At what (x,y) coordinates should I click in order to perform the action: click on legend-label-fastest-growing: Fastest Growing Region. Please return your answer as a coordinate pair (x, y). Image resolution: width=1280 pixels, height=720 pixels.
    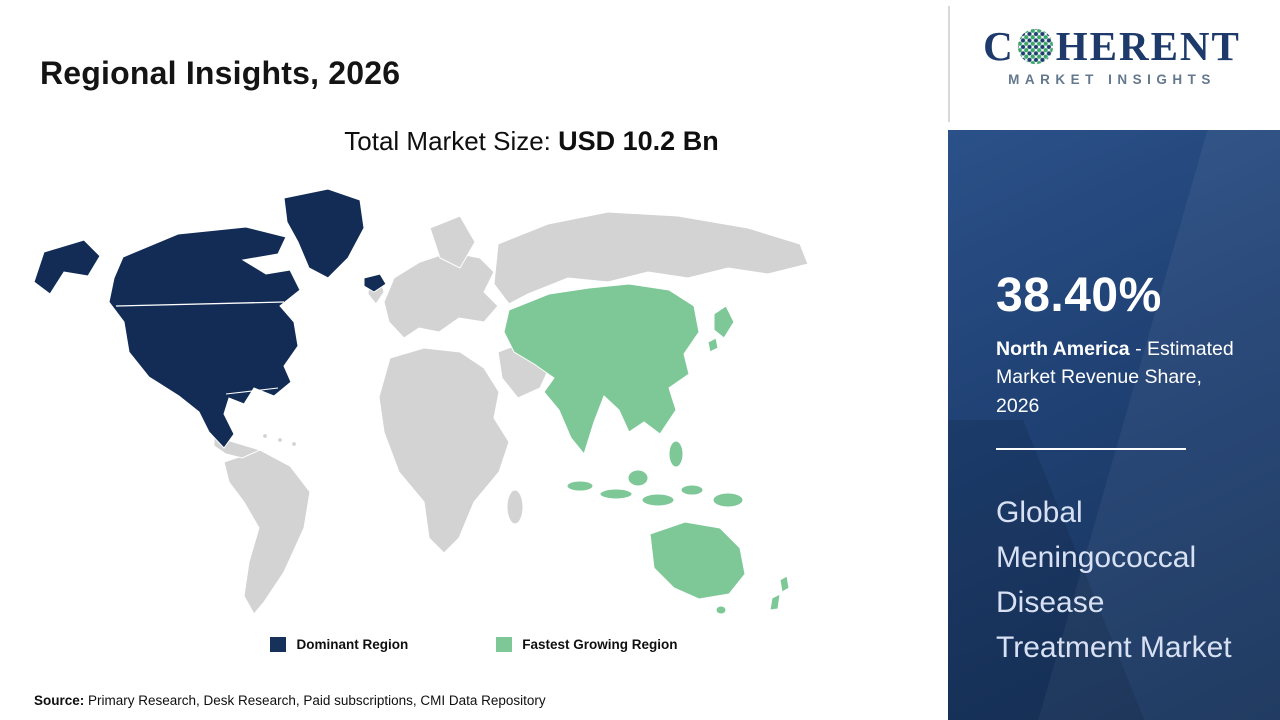
    Looking at the image, I should click on (600, 644).